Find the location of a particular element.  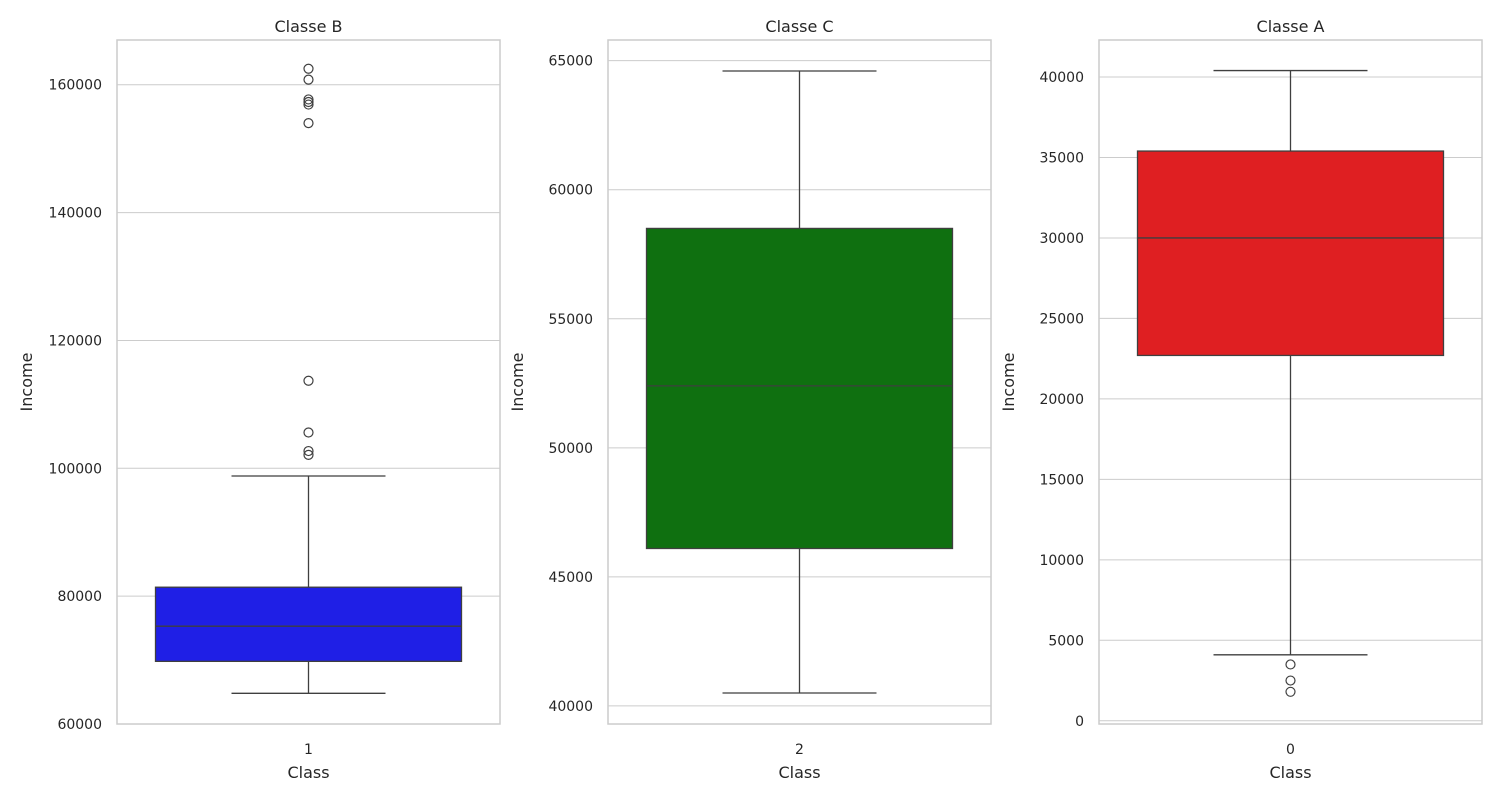

x-tick-label: 0 is located at coordinates (1290, 750).